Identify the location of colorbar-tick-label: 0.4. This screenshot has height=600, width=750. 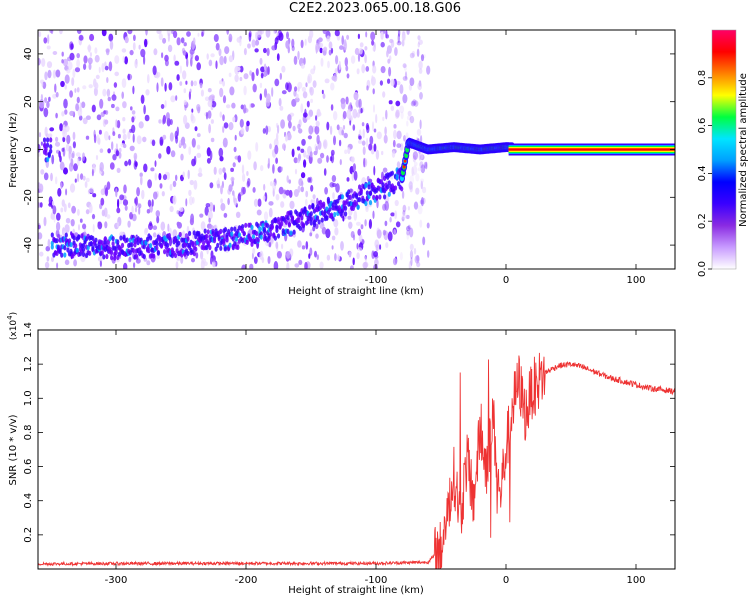
(702, 173).